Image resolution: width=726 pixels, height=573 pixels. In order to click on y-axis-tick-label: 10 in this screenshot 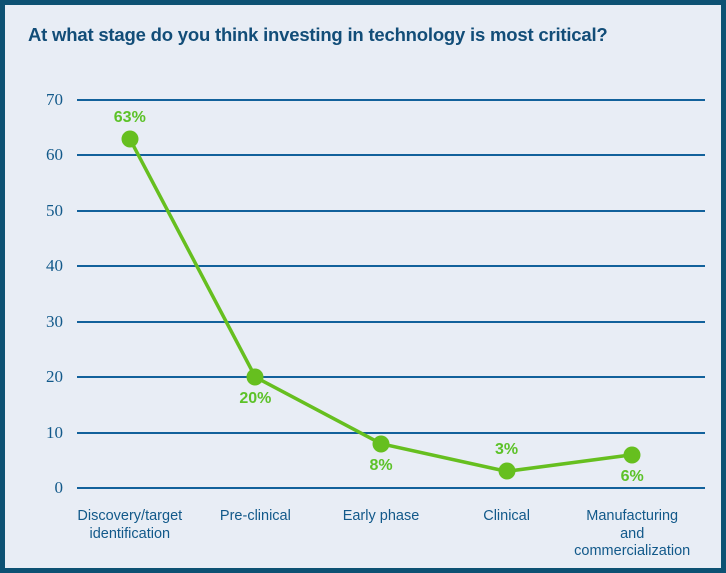, I will do `click(54, 432)`.